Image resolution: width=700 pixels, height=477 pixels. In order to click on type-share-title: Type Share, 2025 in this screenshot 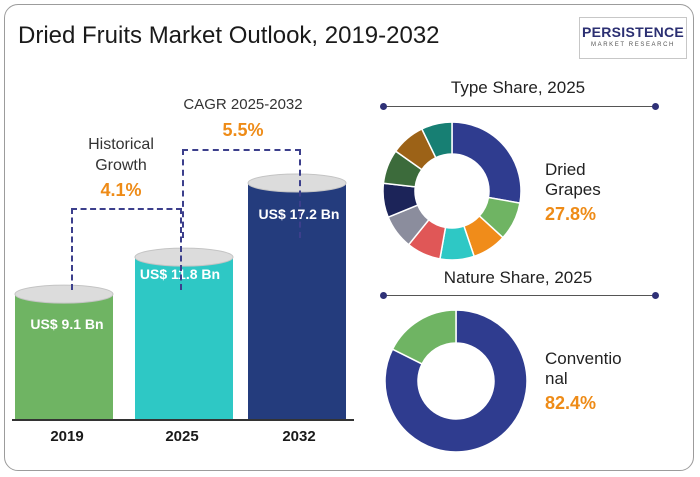, I will do `click(518, 88)`.